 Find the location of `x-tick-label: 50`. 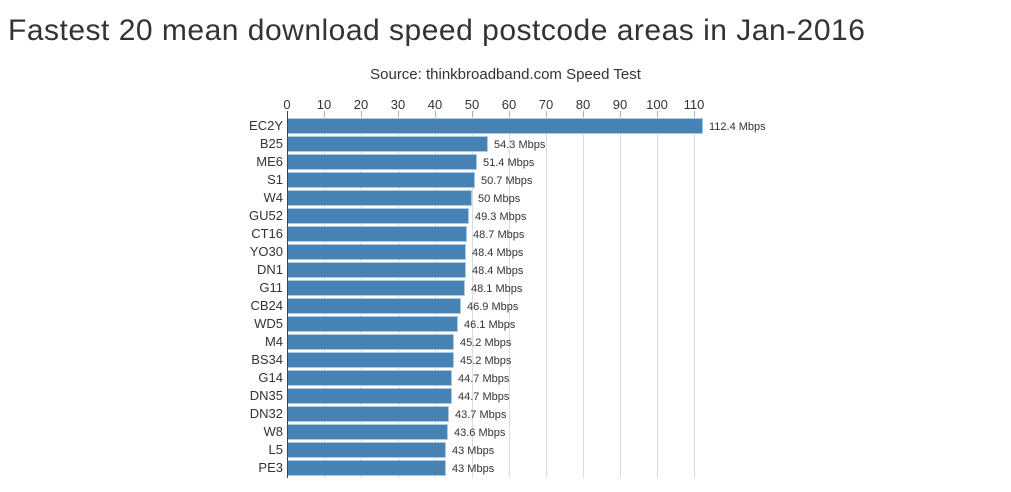

x-tick-label: 50 is located at coordinates (472, 104).